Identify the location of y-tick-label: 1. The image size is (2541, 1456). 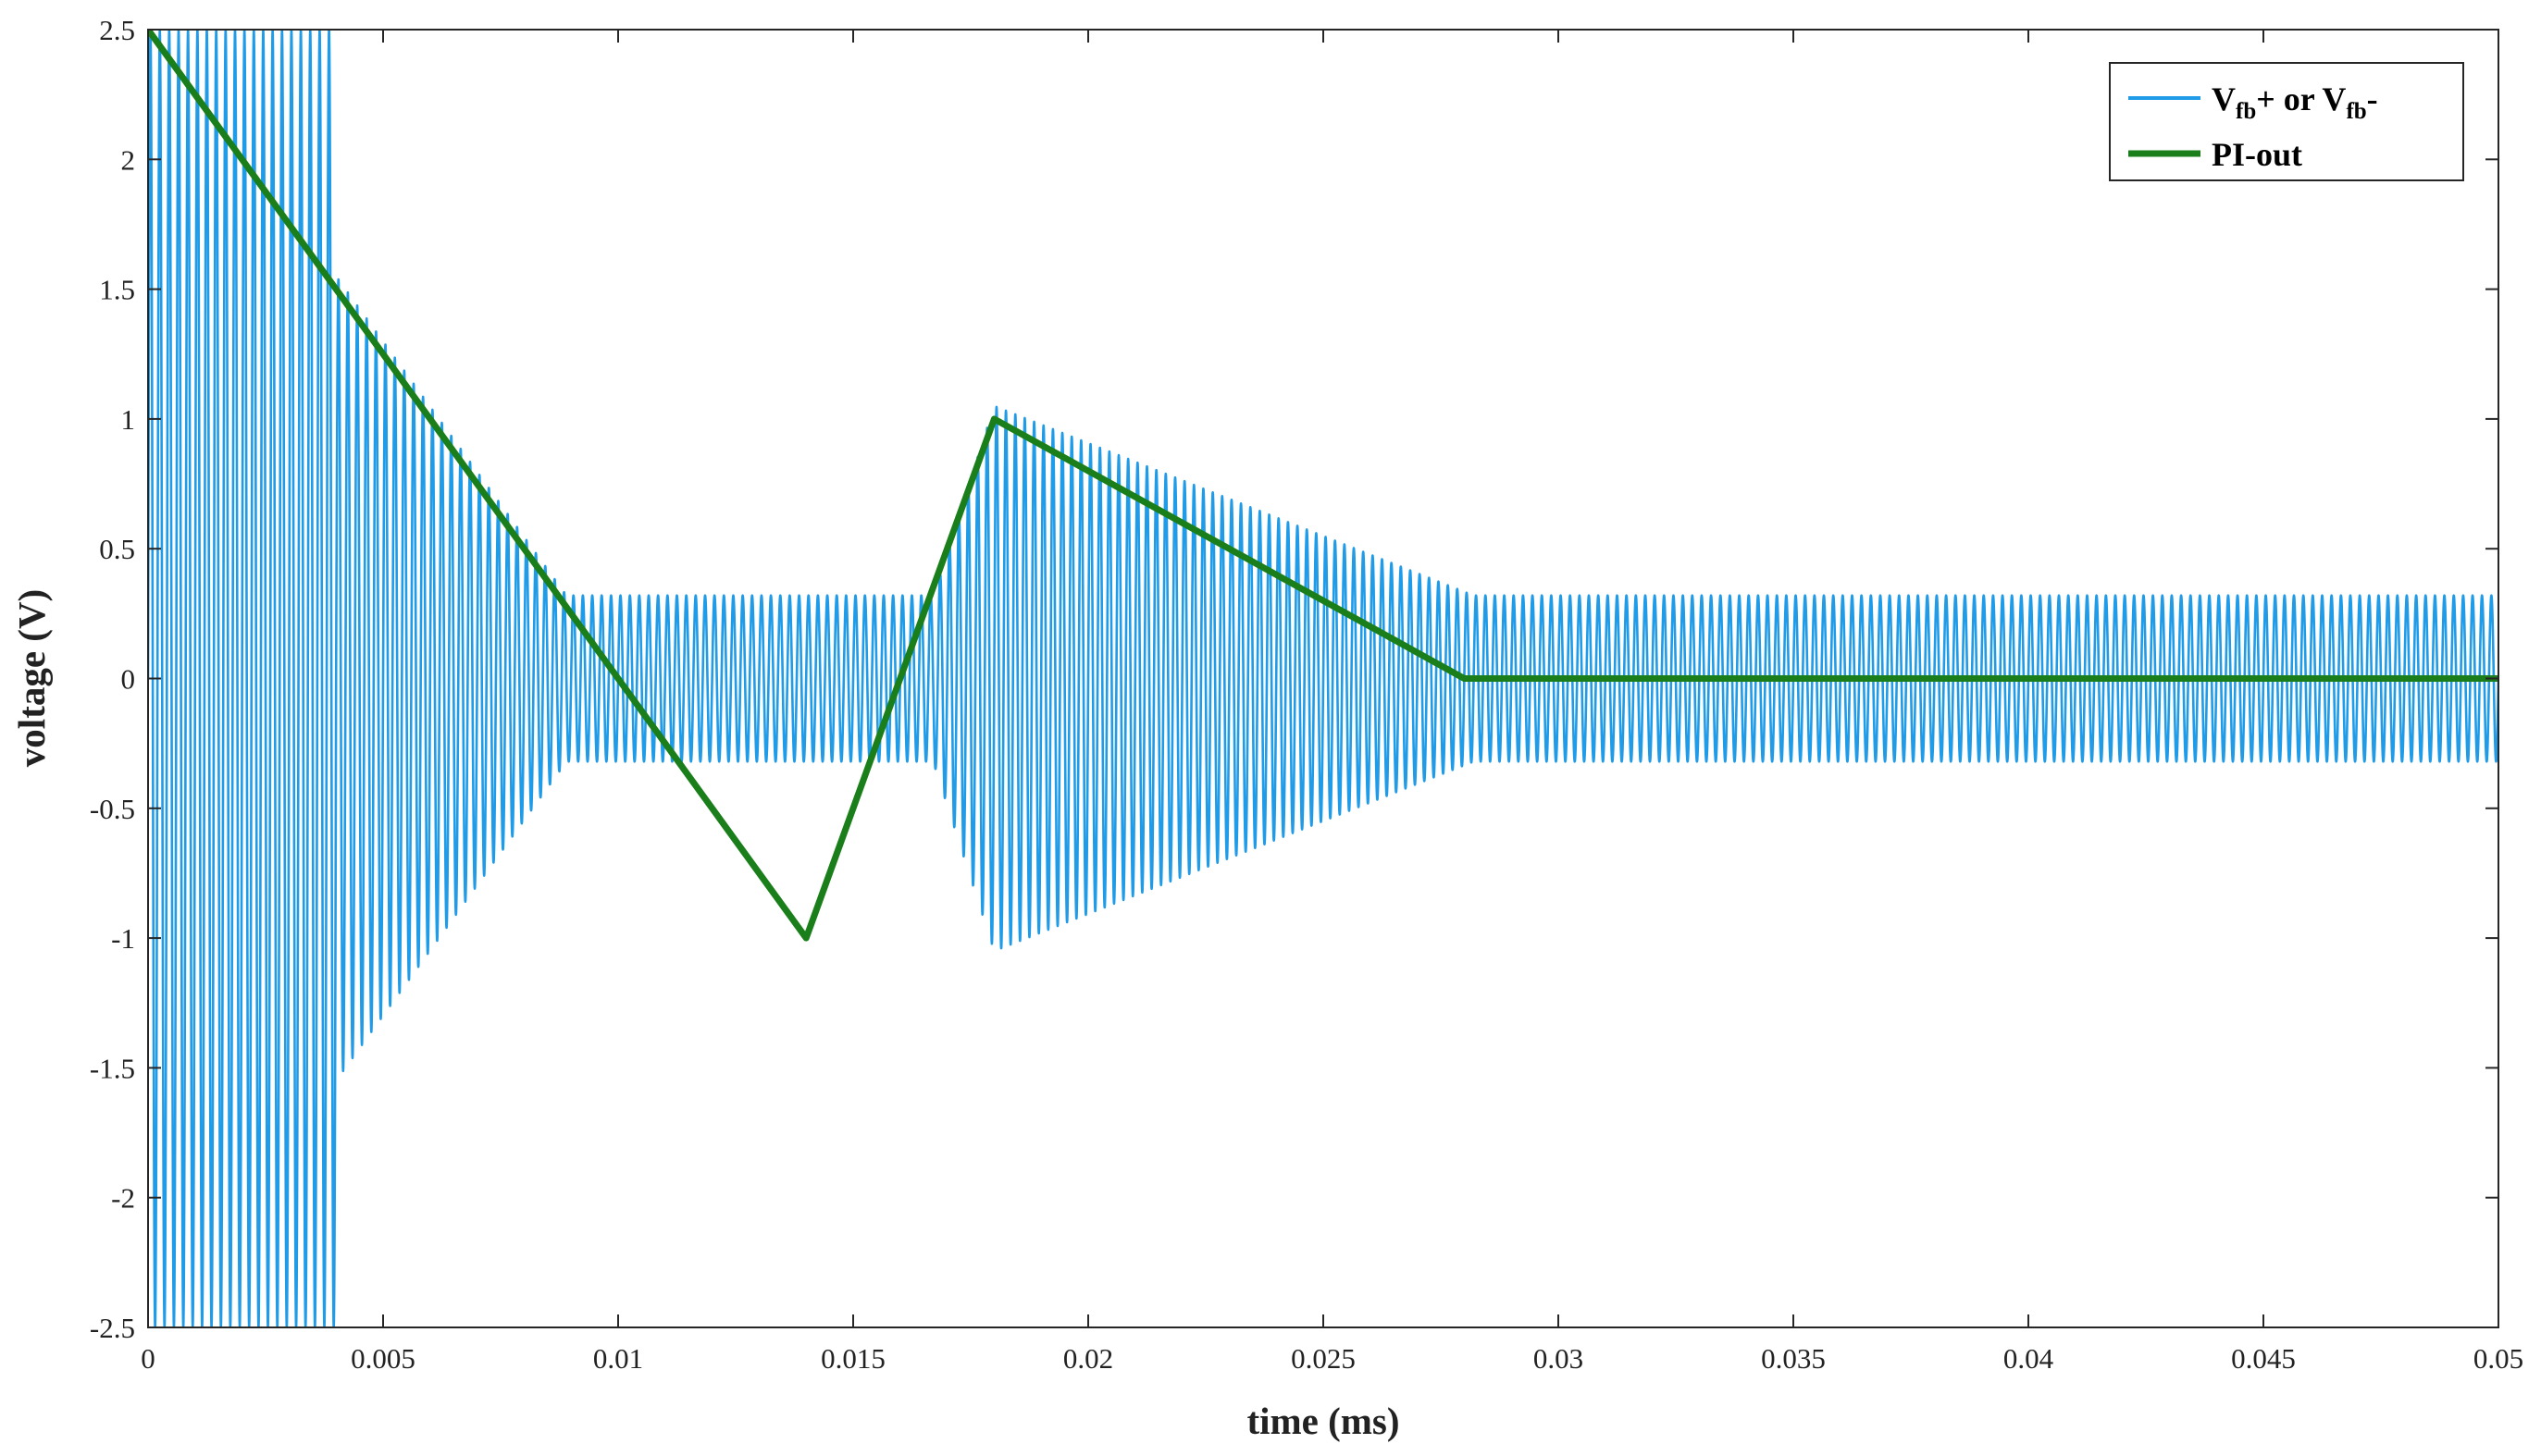
(128, 419).